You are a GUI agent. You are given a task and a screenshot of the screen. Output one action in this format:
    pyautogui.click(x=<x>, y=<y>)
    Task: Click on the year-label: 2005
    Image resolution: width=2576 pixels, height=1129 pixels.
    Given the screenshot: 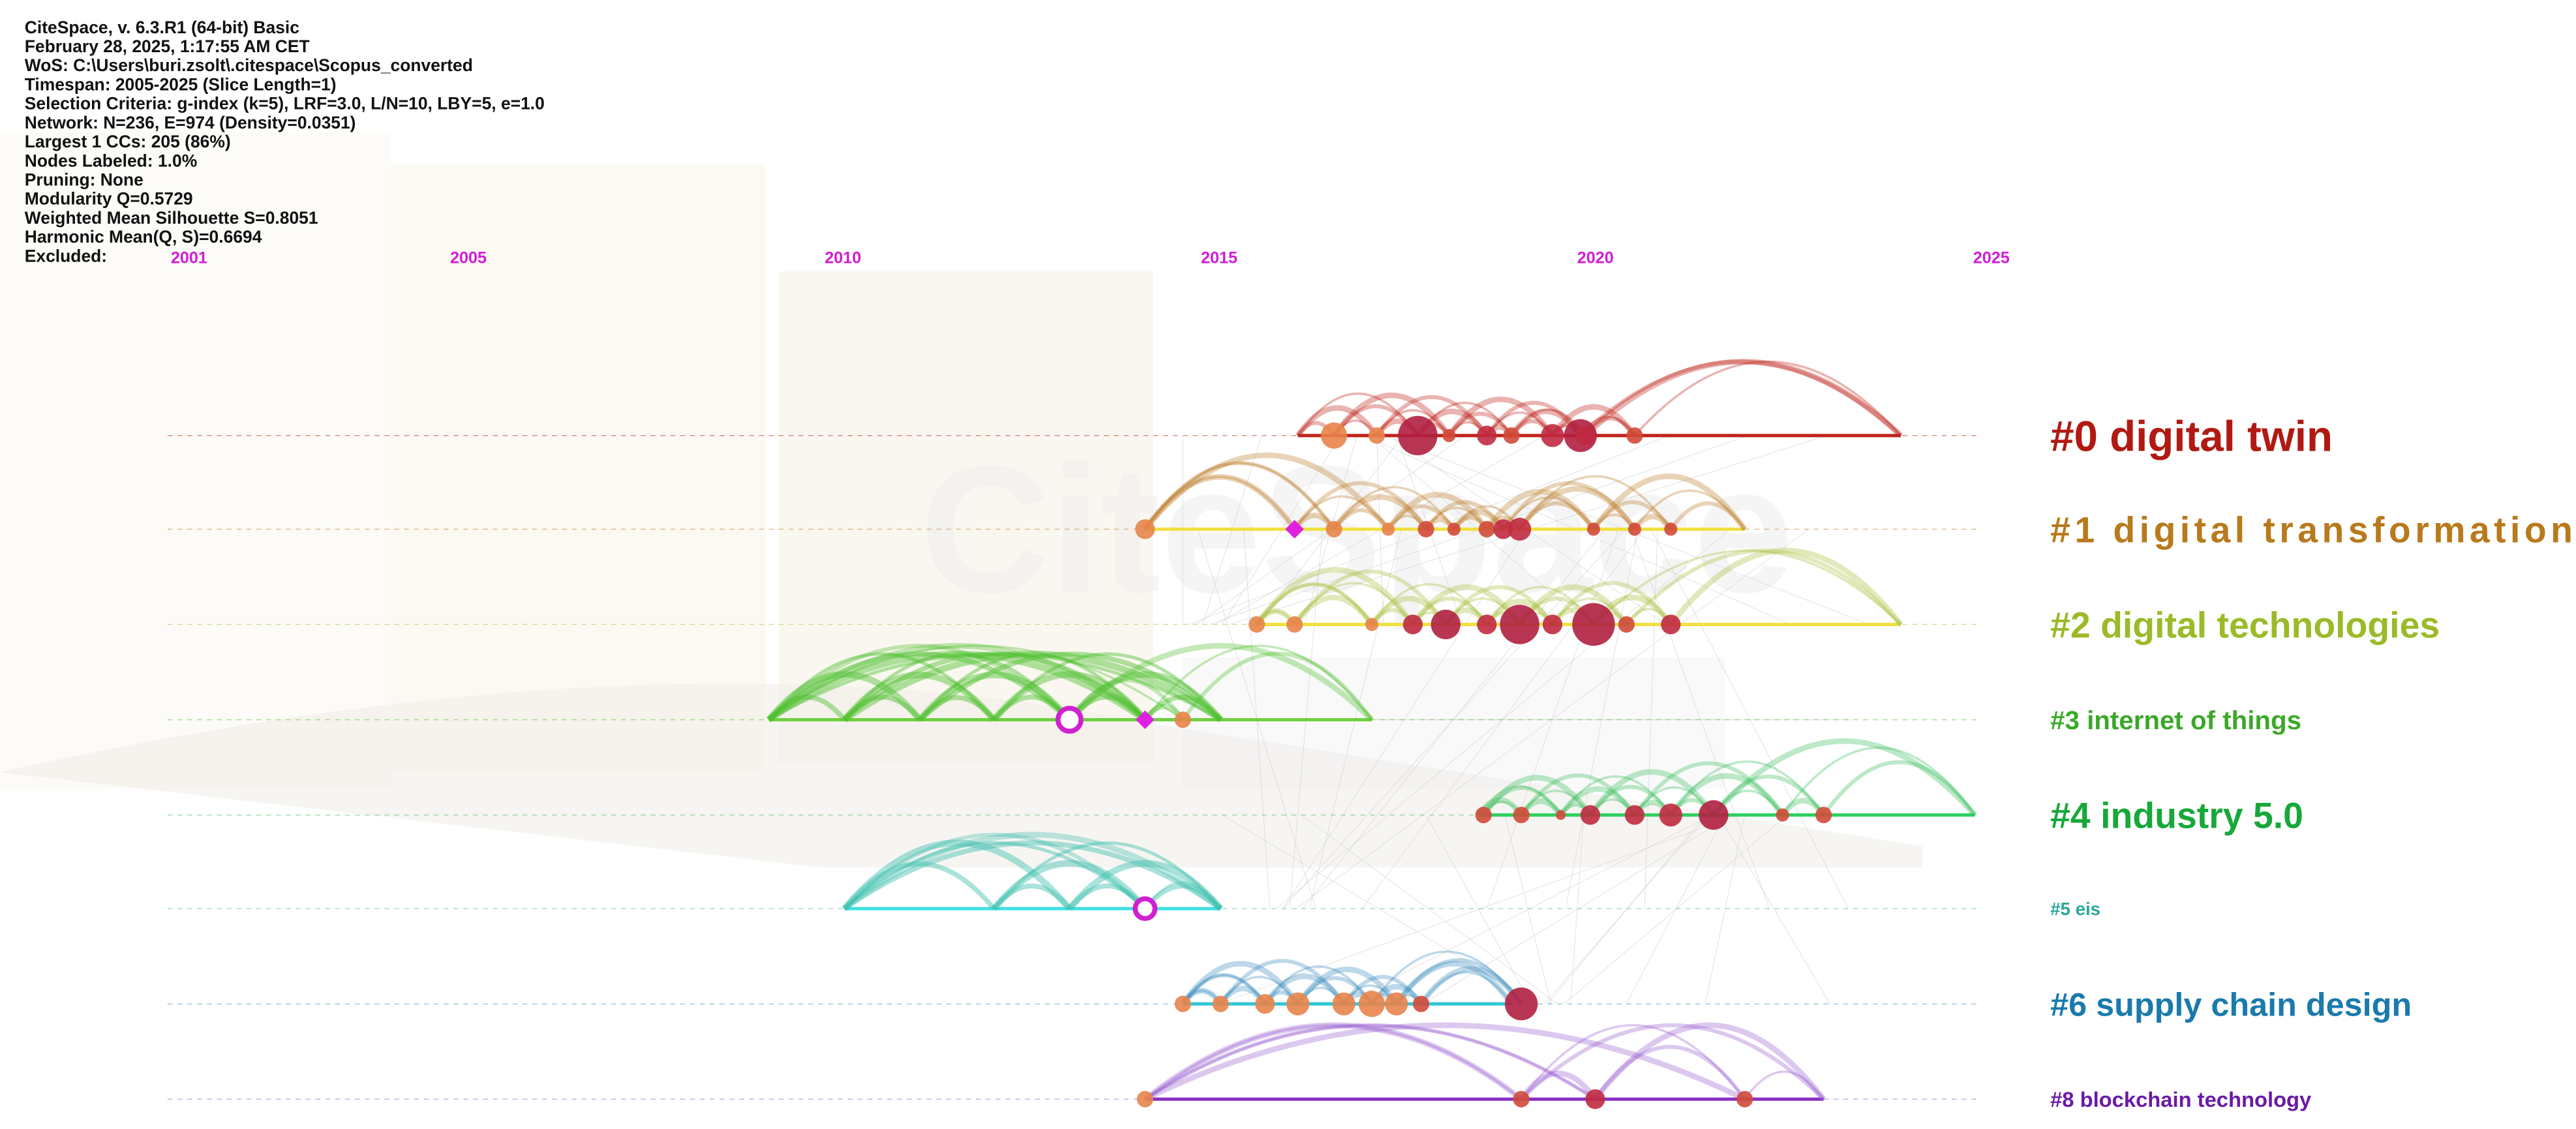 What is the action you would take?
    pyautogui.click(x=469, y=257)
    